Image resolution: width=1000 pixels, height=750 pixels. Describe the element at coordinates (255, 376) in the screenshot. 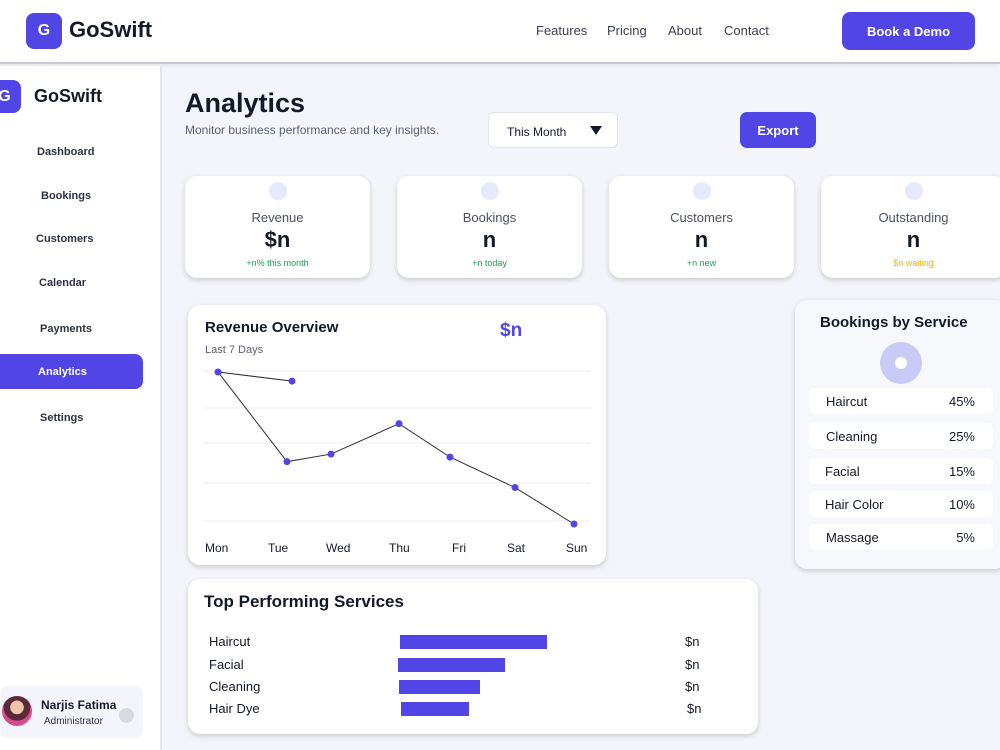

I see `series-line-extra` at that location.